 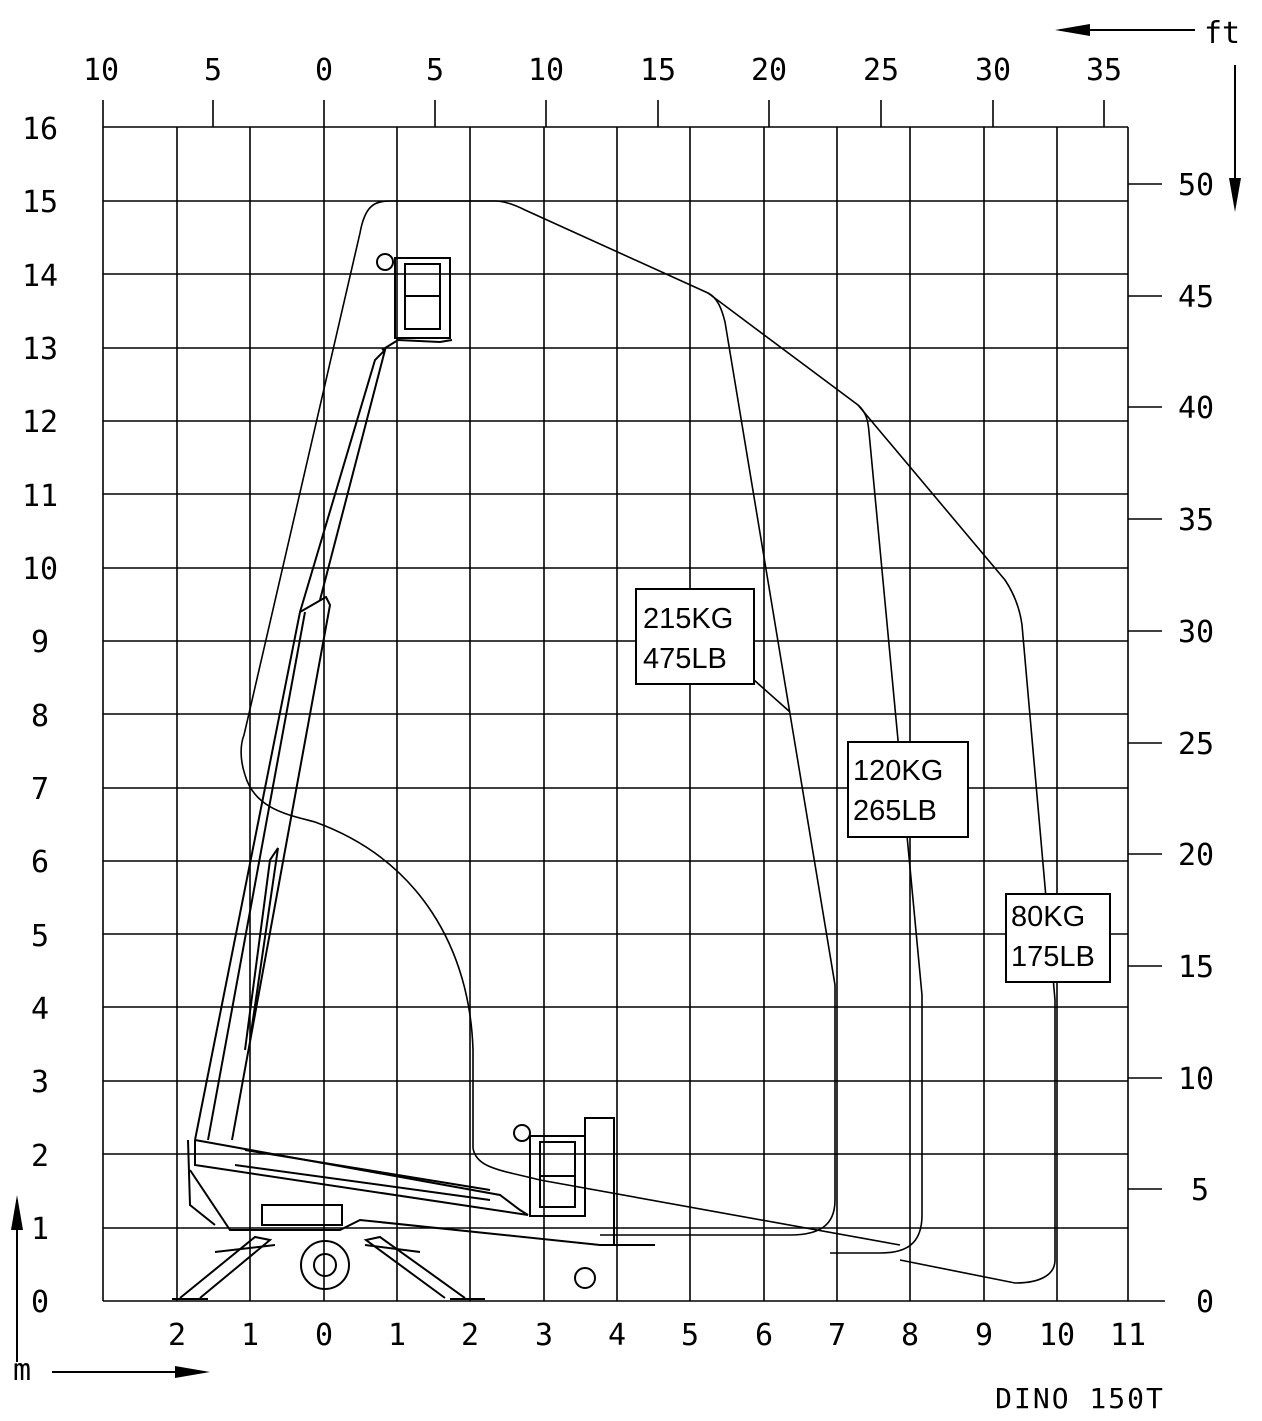 What do you see at coordinates (1072, 30) in the screenshot?
I see `arrow-left-icon` at bounding box center [1072, 30].